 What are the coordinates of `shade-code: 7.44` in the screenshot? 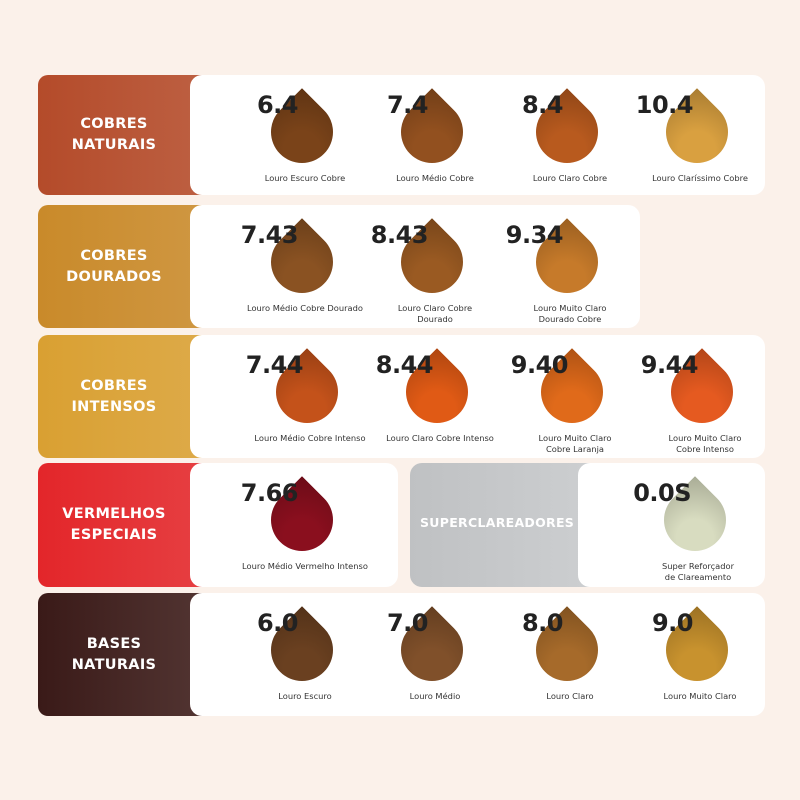 It's located at (274, 365).